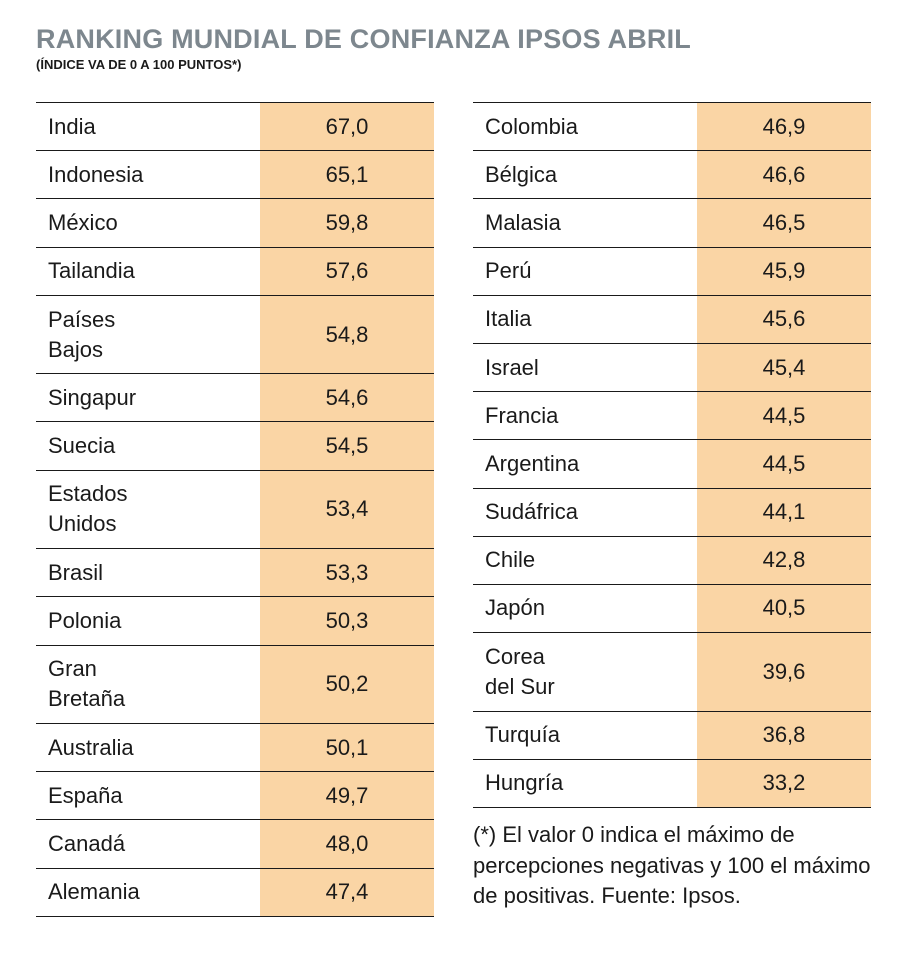 This screenshot has width=900, height=964. I want to click on index-value: 57,6, so click(347, 271).